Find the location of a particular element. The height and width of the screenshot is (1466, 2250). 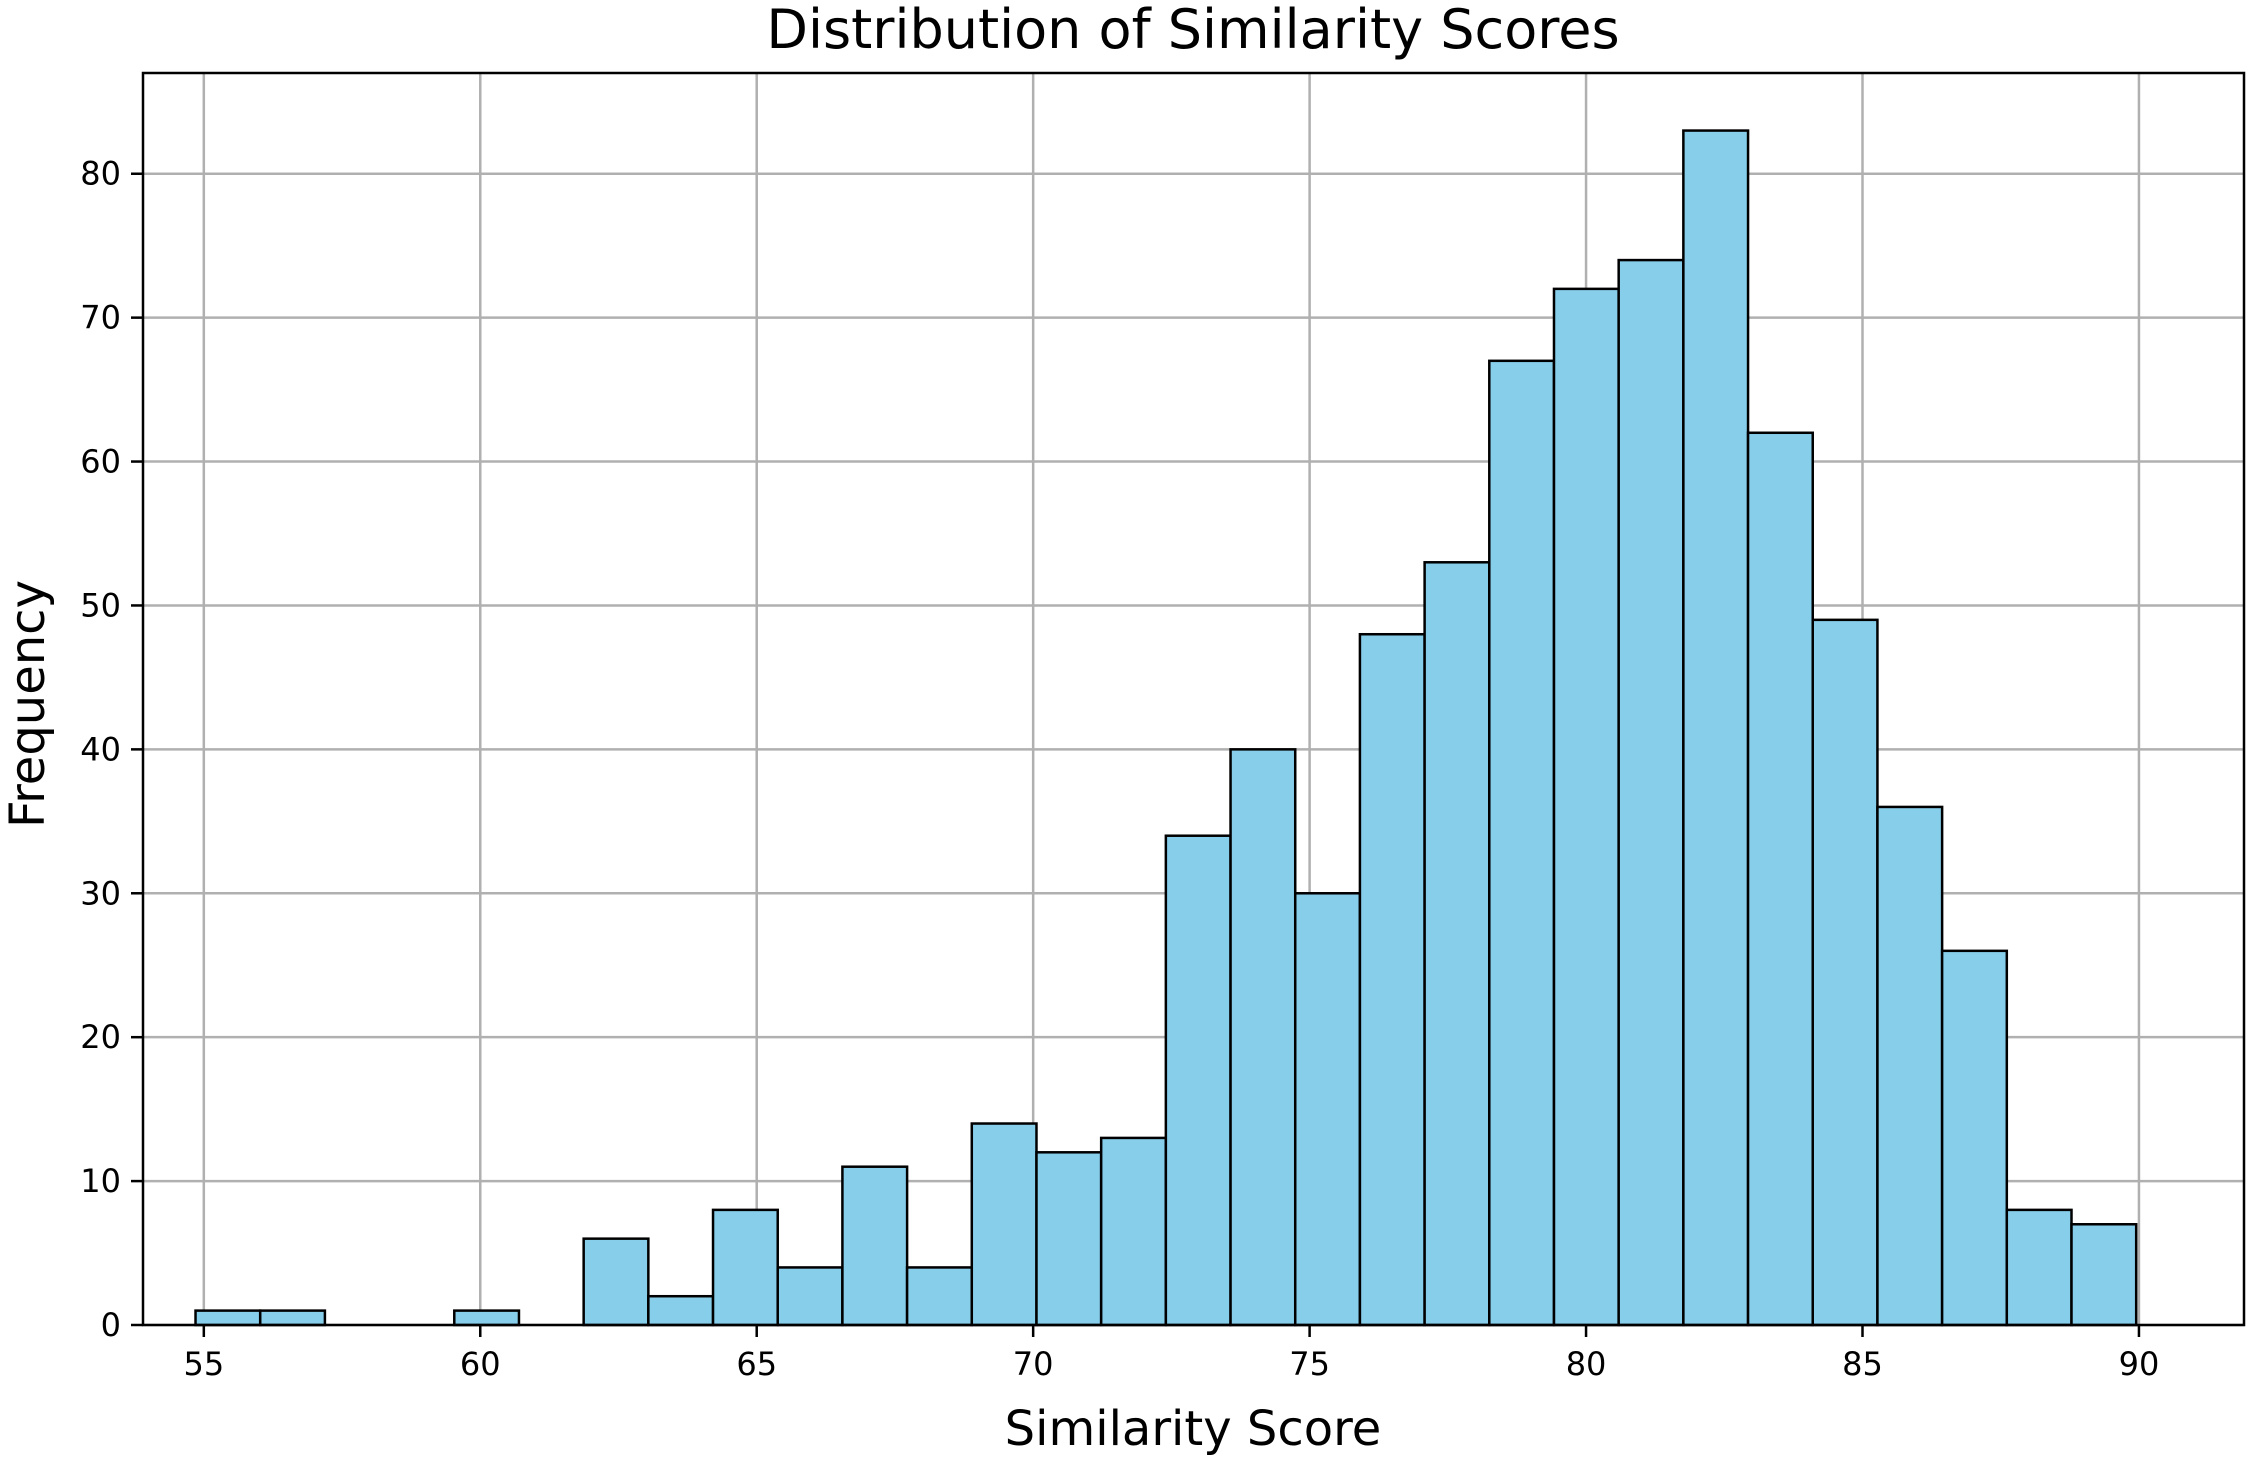

y-tick-label: 30 is located at coordinates (100, 893).